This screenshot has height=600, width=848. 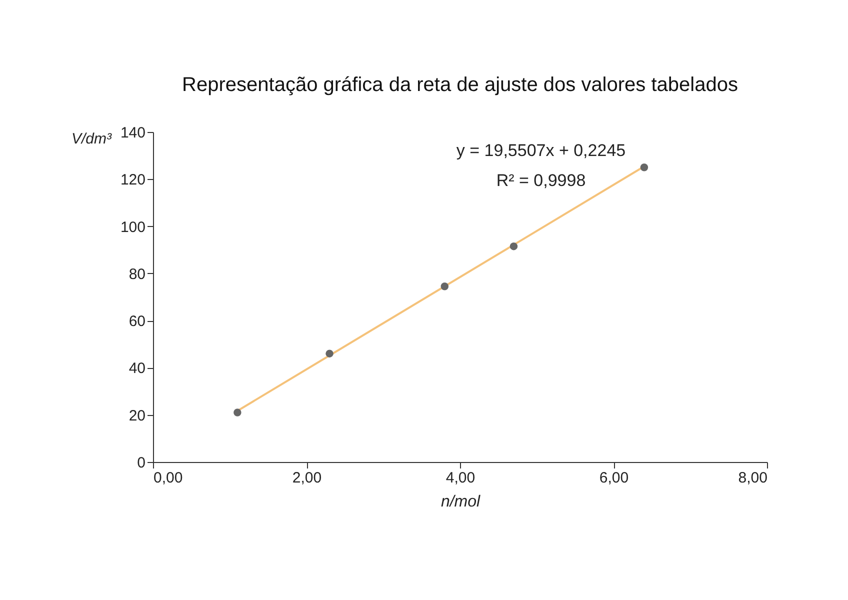 What do you see at coordinates (137, 369) in the screenshot?
I see `y-tick-label: 40` at bounding box center [137, 369].